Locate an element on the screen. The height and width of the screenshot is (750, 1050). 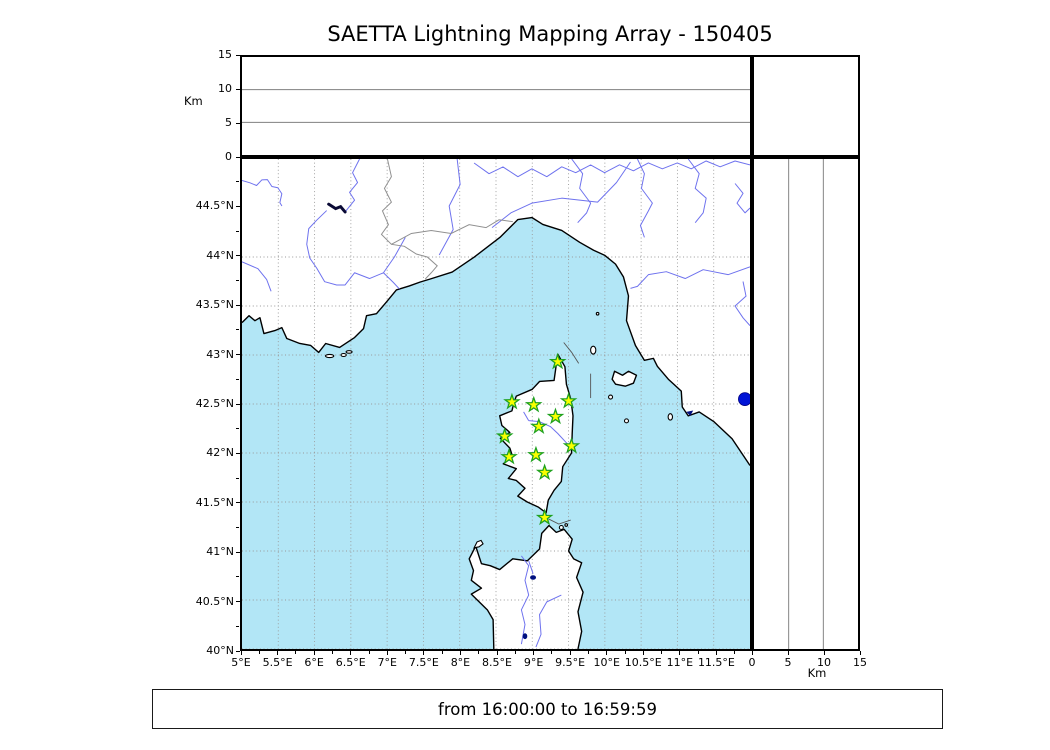
asinara-island is located at coordinates (478, 544).